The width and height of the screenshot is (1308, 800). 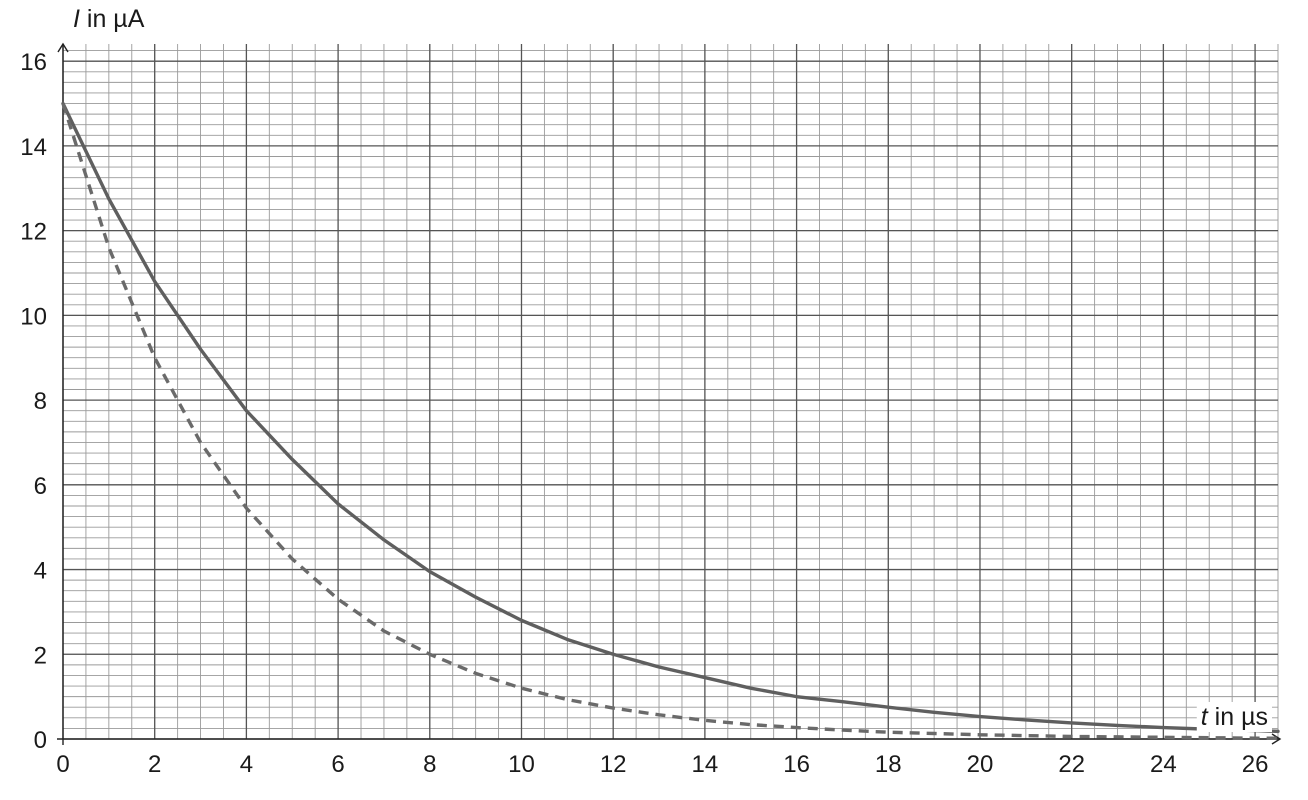 I want to click on x-tick-label: 14, so click(x=705, y=764).